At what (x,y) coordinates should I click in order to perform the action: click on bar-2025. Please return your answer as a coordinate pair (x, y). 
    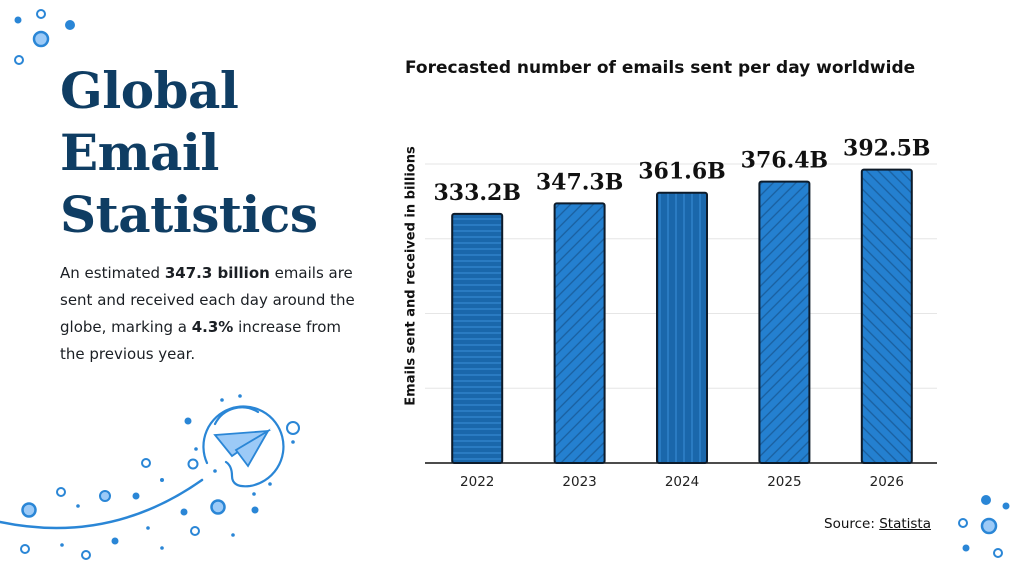
    Looking at the image, I should click on (784, 322).